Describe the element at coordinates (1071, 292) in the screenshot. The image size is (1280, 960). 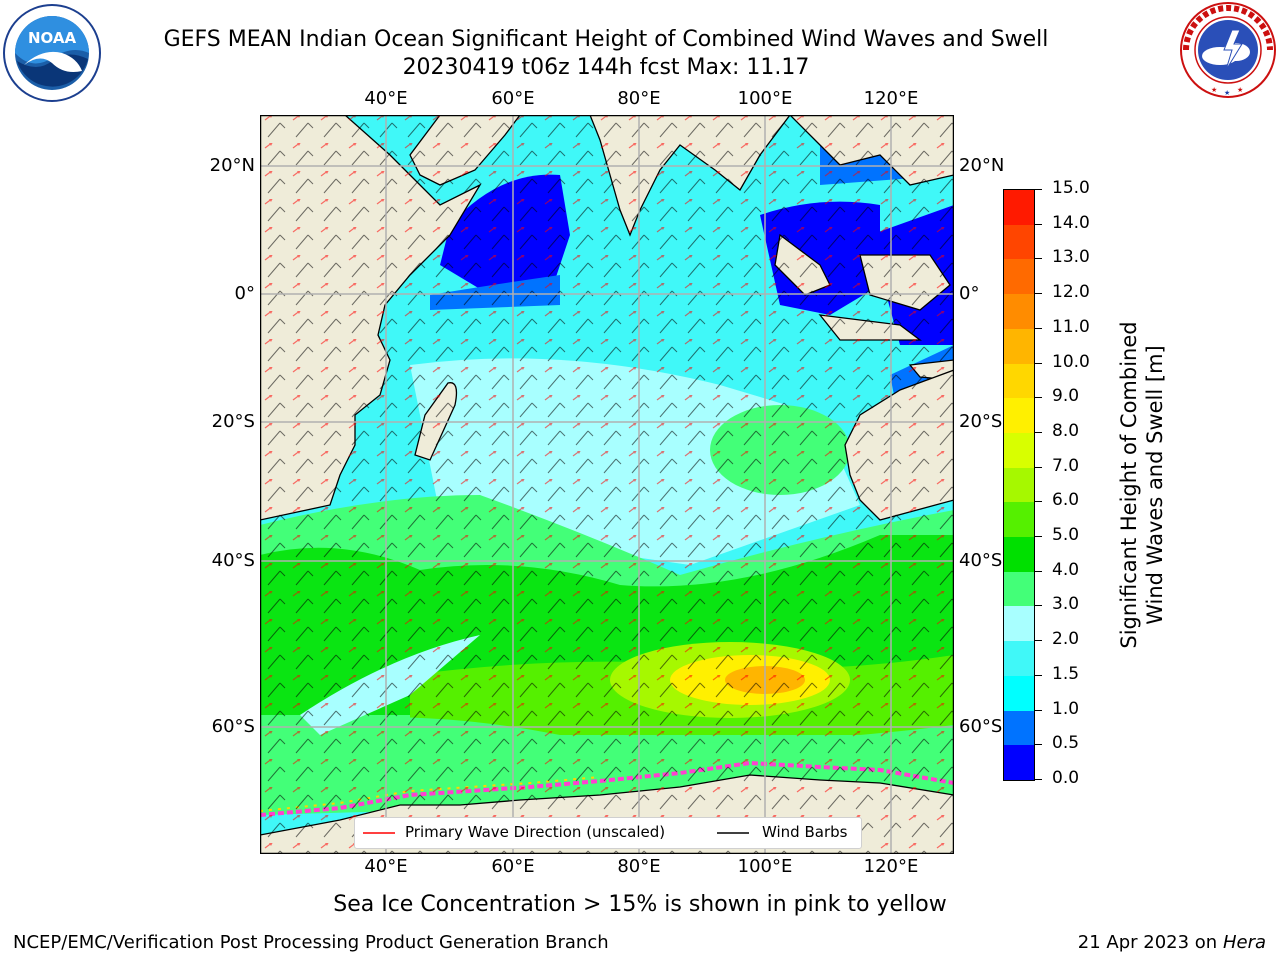
I see `colorbar-tick-label: 12.0` at that location.